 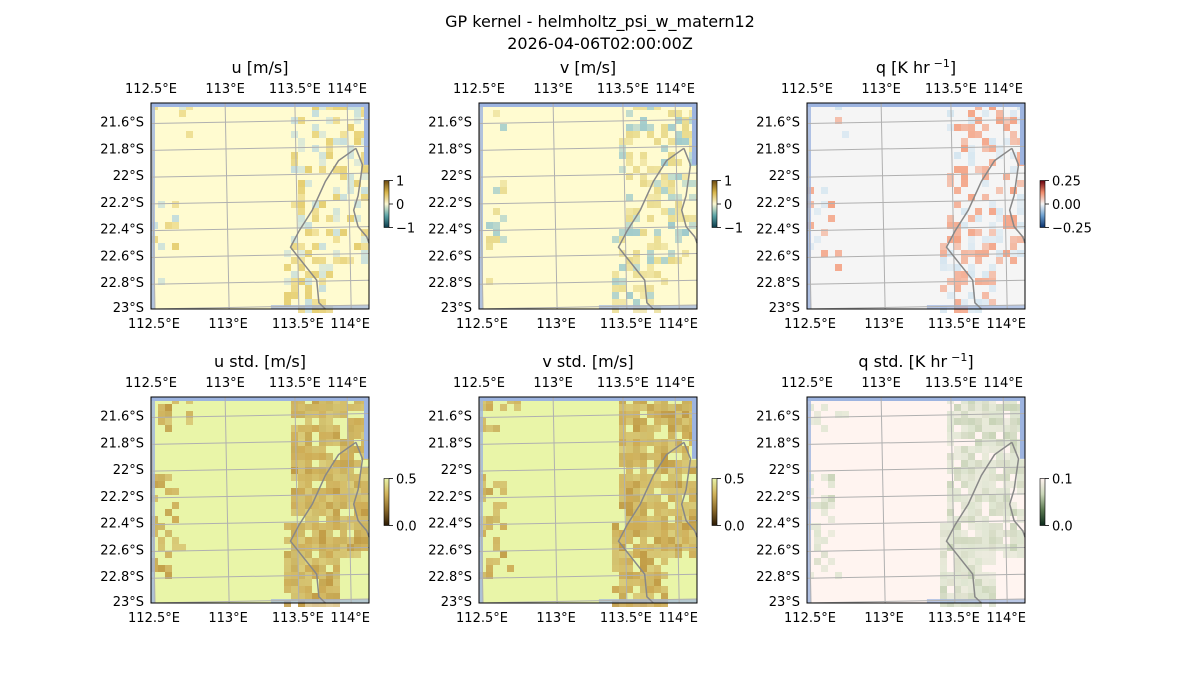 I want to click on x-tick-label-bottom: 113°E, so click(x=556, y=618).